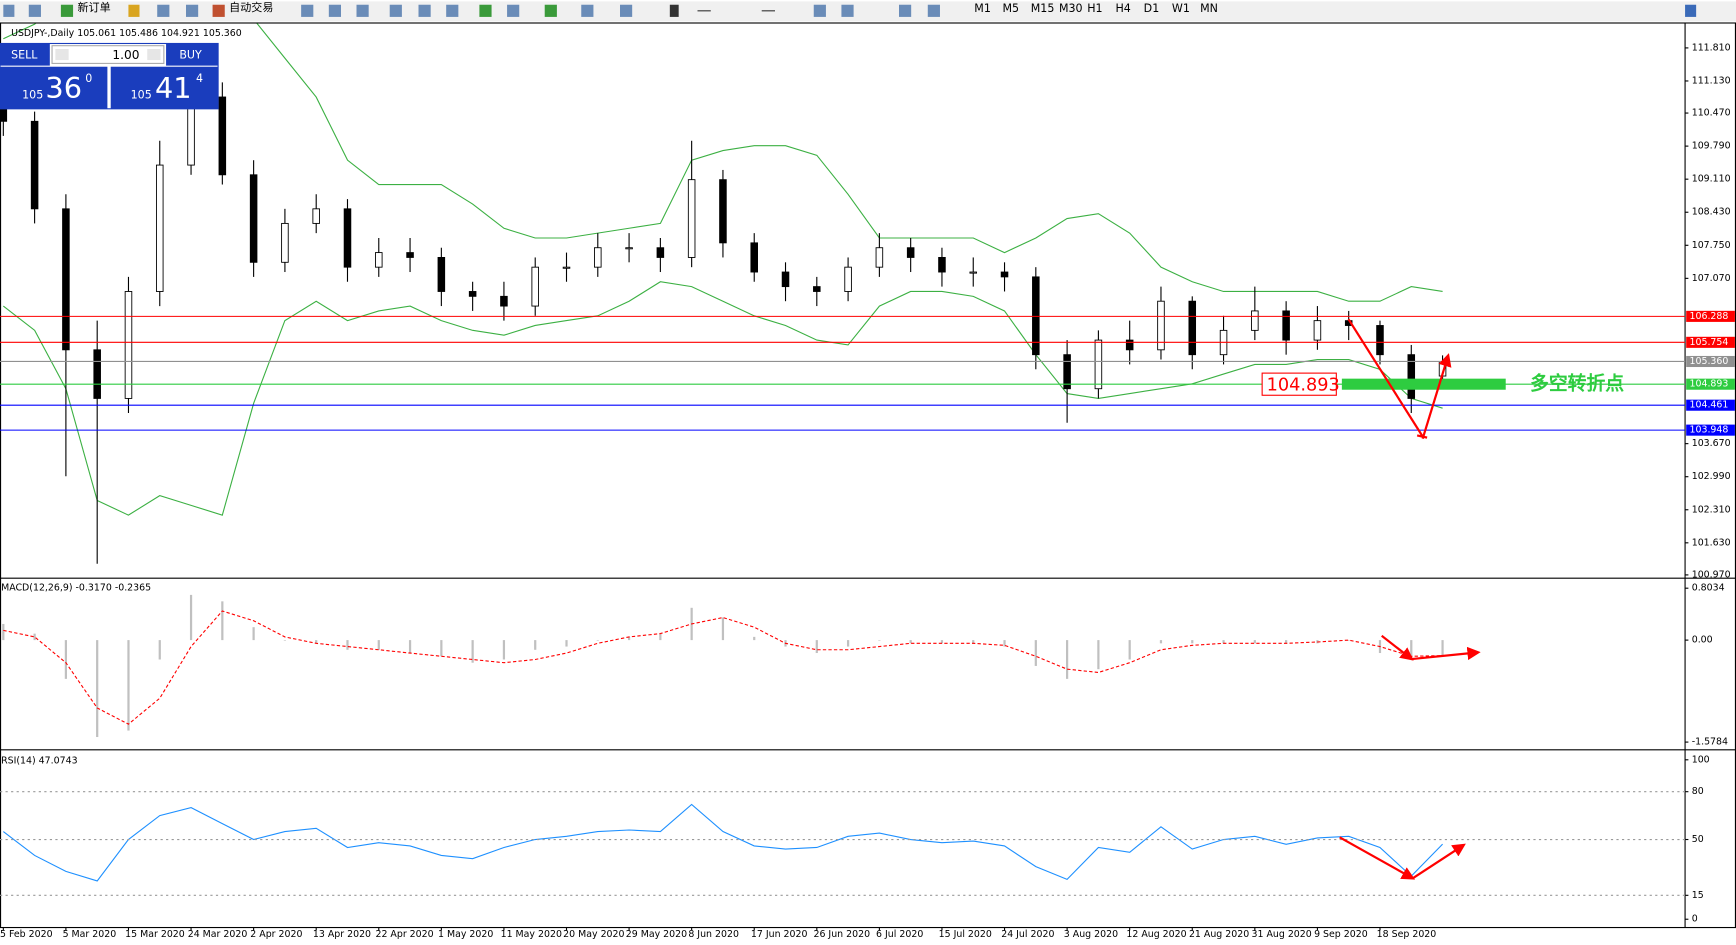 Image resolution: width=1736 pixels, height=945 pixels. Describe the element at coordinates (713, 934) in the screenshot. I see `x-tick-label: 8 Jun 2020` at that location.